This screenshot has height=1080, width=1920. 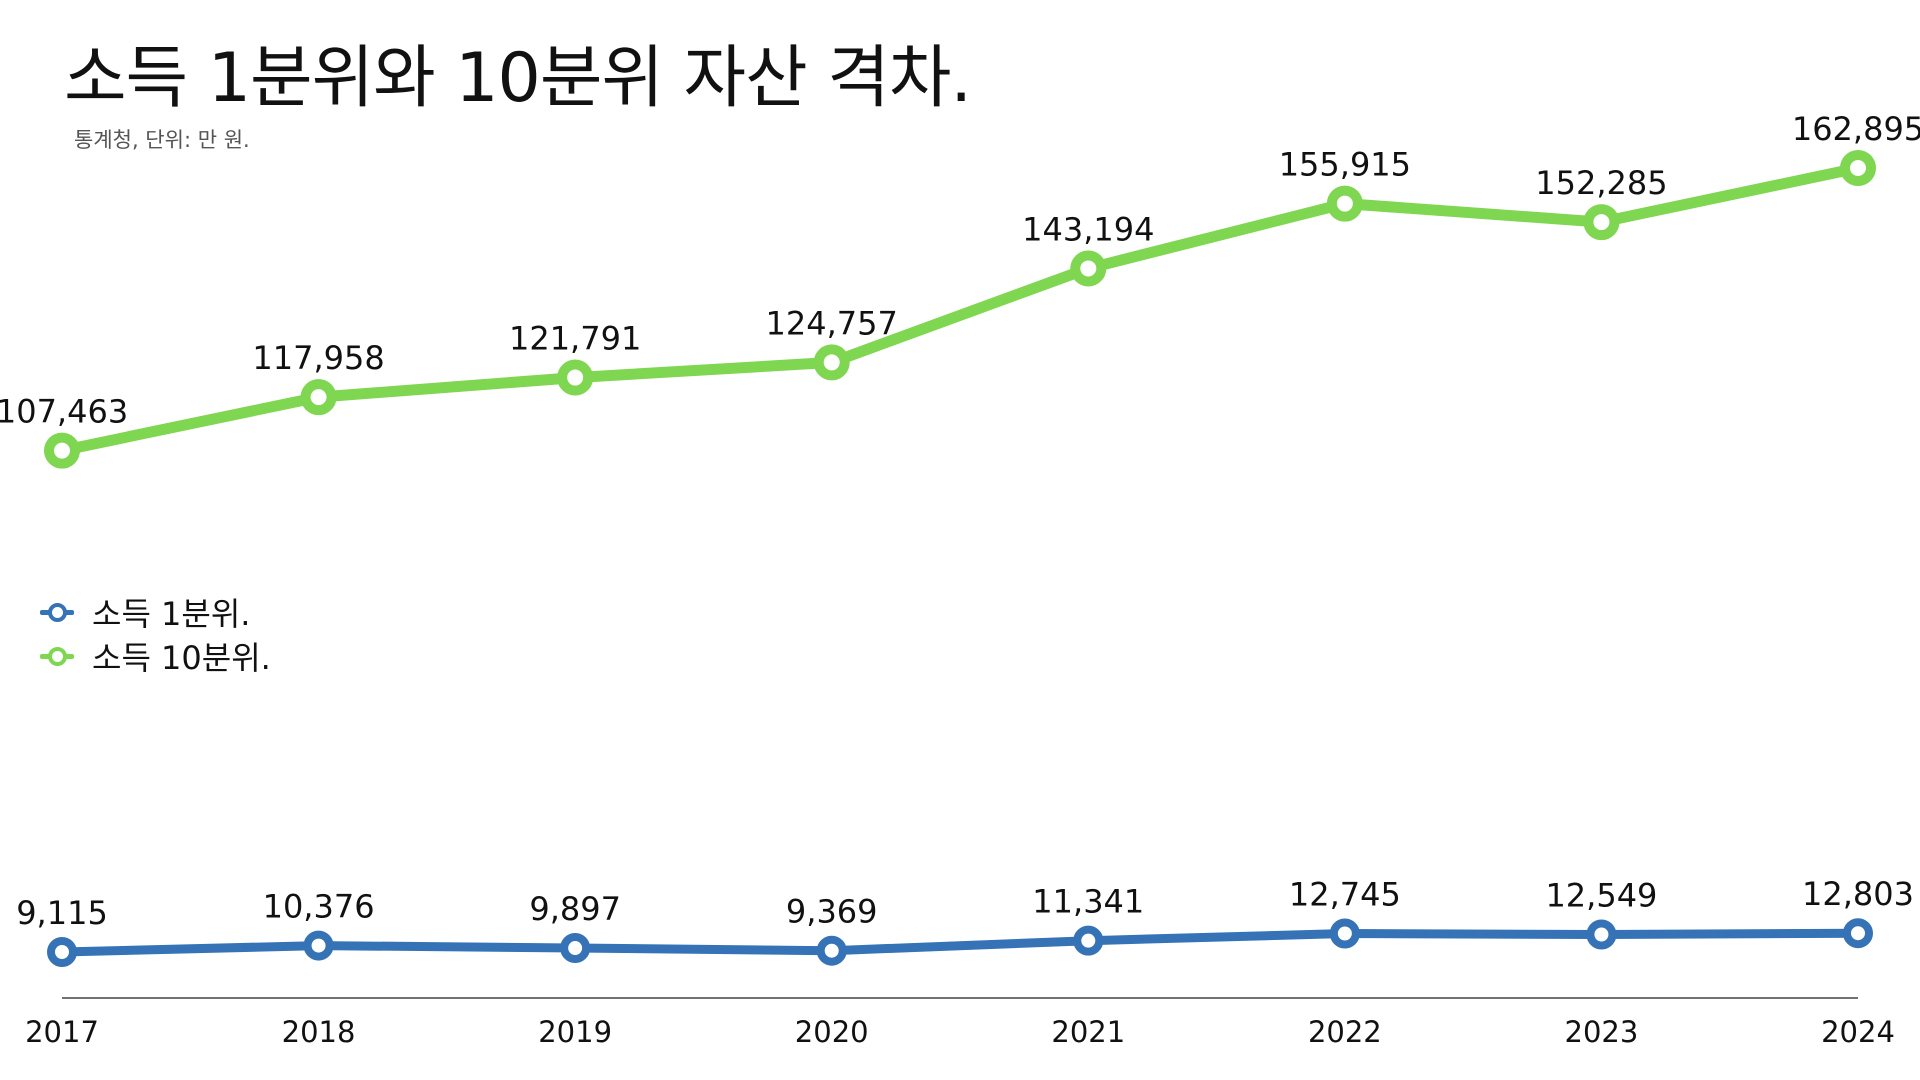 What do you see at coordinates (1088, 940) in the screenshot?
I see `data-point-q1-2021` at bounding box center [1088, 940].